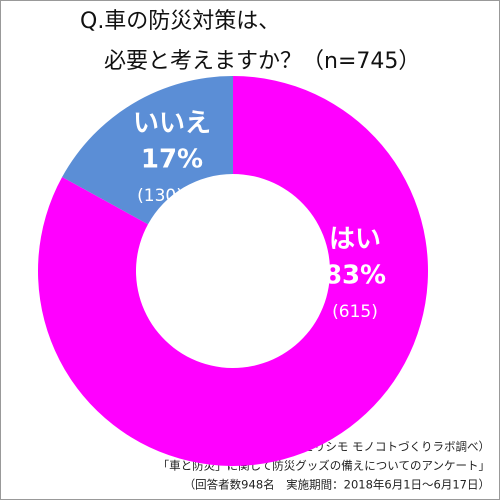 This screenshot has width=500, height=500. I want to click on slice-category: いいえ, so click(172, 124).